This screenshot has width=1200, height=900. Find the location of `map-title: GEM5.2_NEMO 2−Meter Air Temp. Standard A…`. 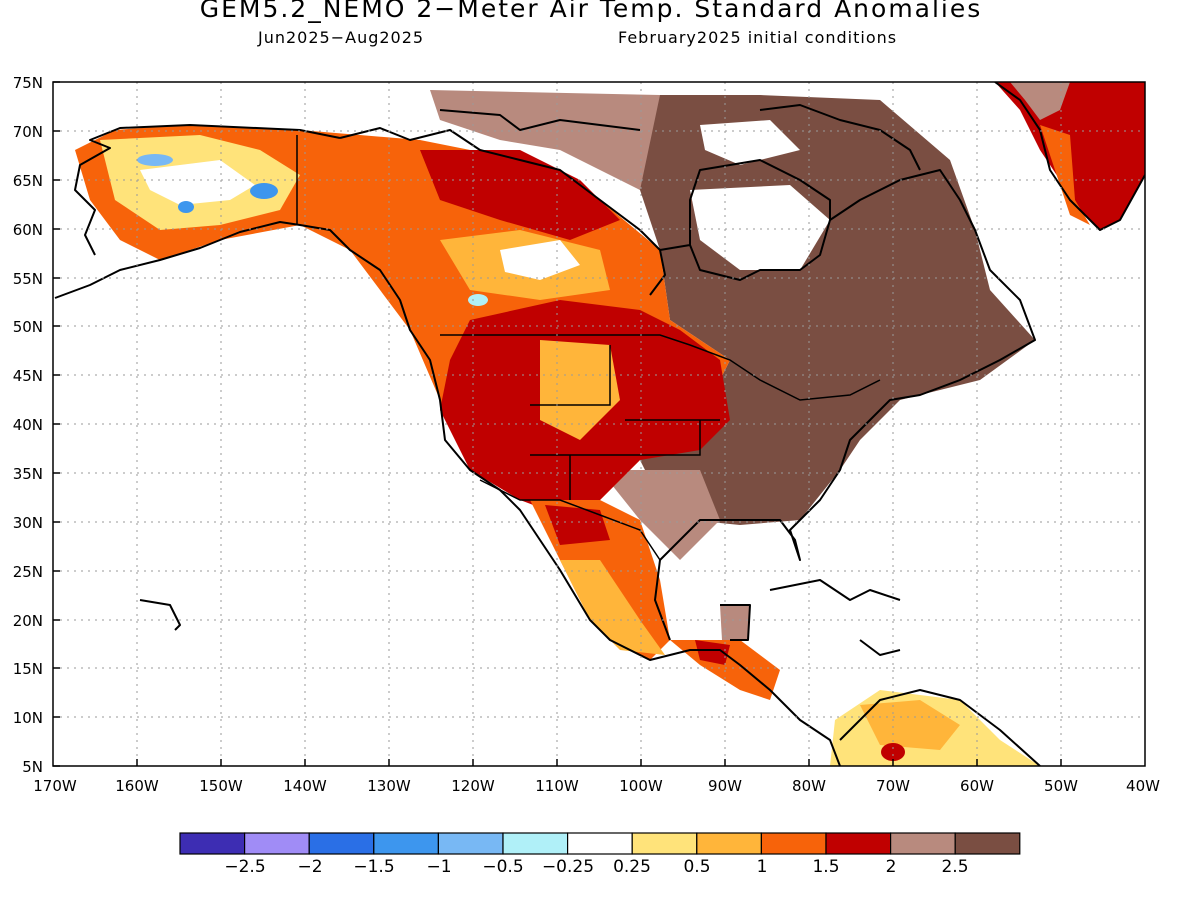

map-title: GEM5.2_NEMO 2−Meter Air Temp. Standard A… is located at coordinates (591, 11).